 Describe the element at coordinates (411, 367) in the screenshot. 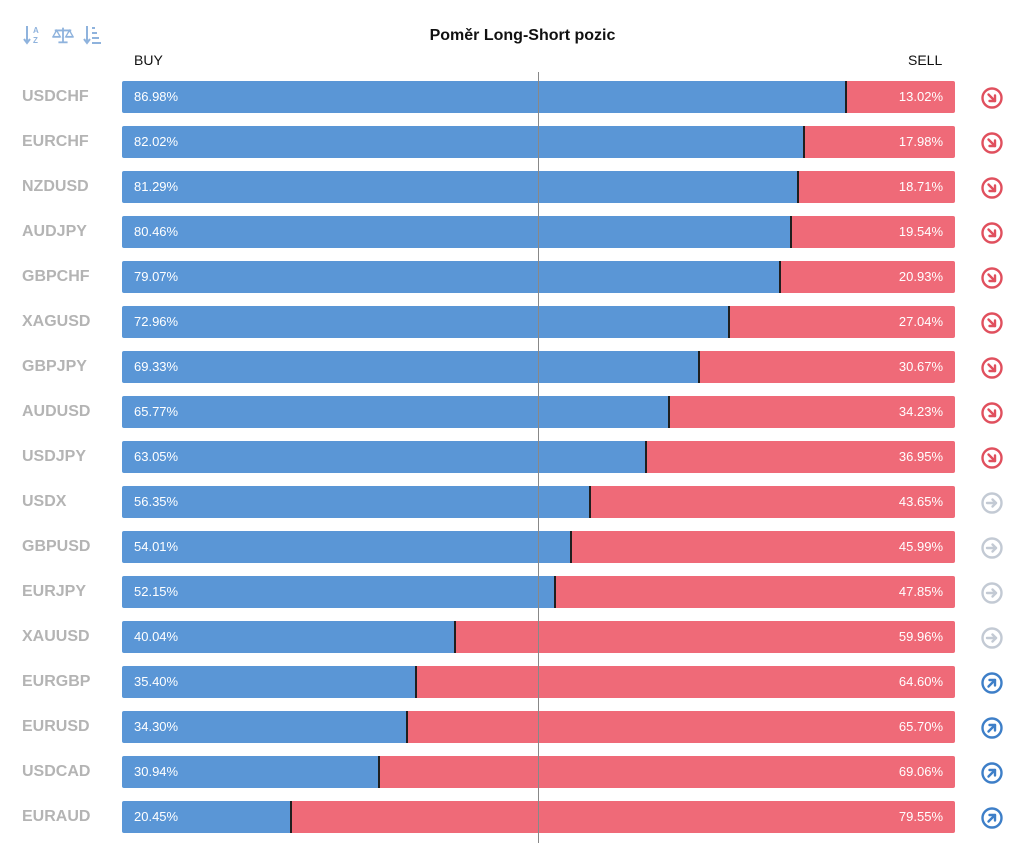

I see `buy-segment: 69.33%` at that location.